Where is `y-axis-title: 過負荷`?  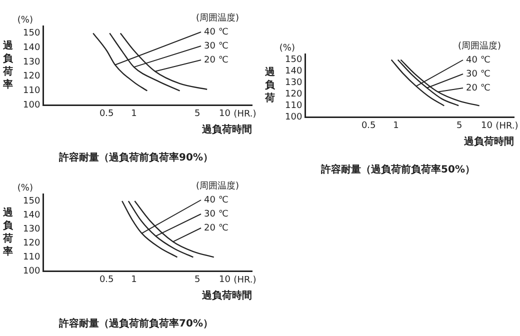
y-axis-title: 過負荷 is located at coordinates (270, 85).